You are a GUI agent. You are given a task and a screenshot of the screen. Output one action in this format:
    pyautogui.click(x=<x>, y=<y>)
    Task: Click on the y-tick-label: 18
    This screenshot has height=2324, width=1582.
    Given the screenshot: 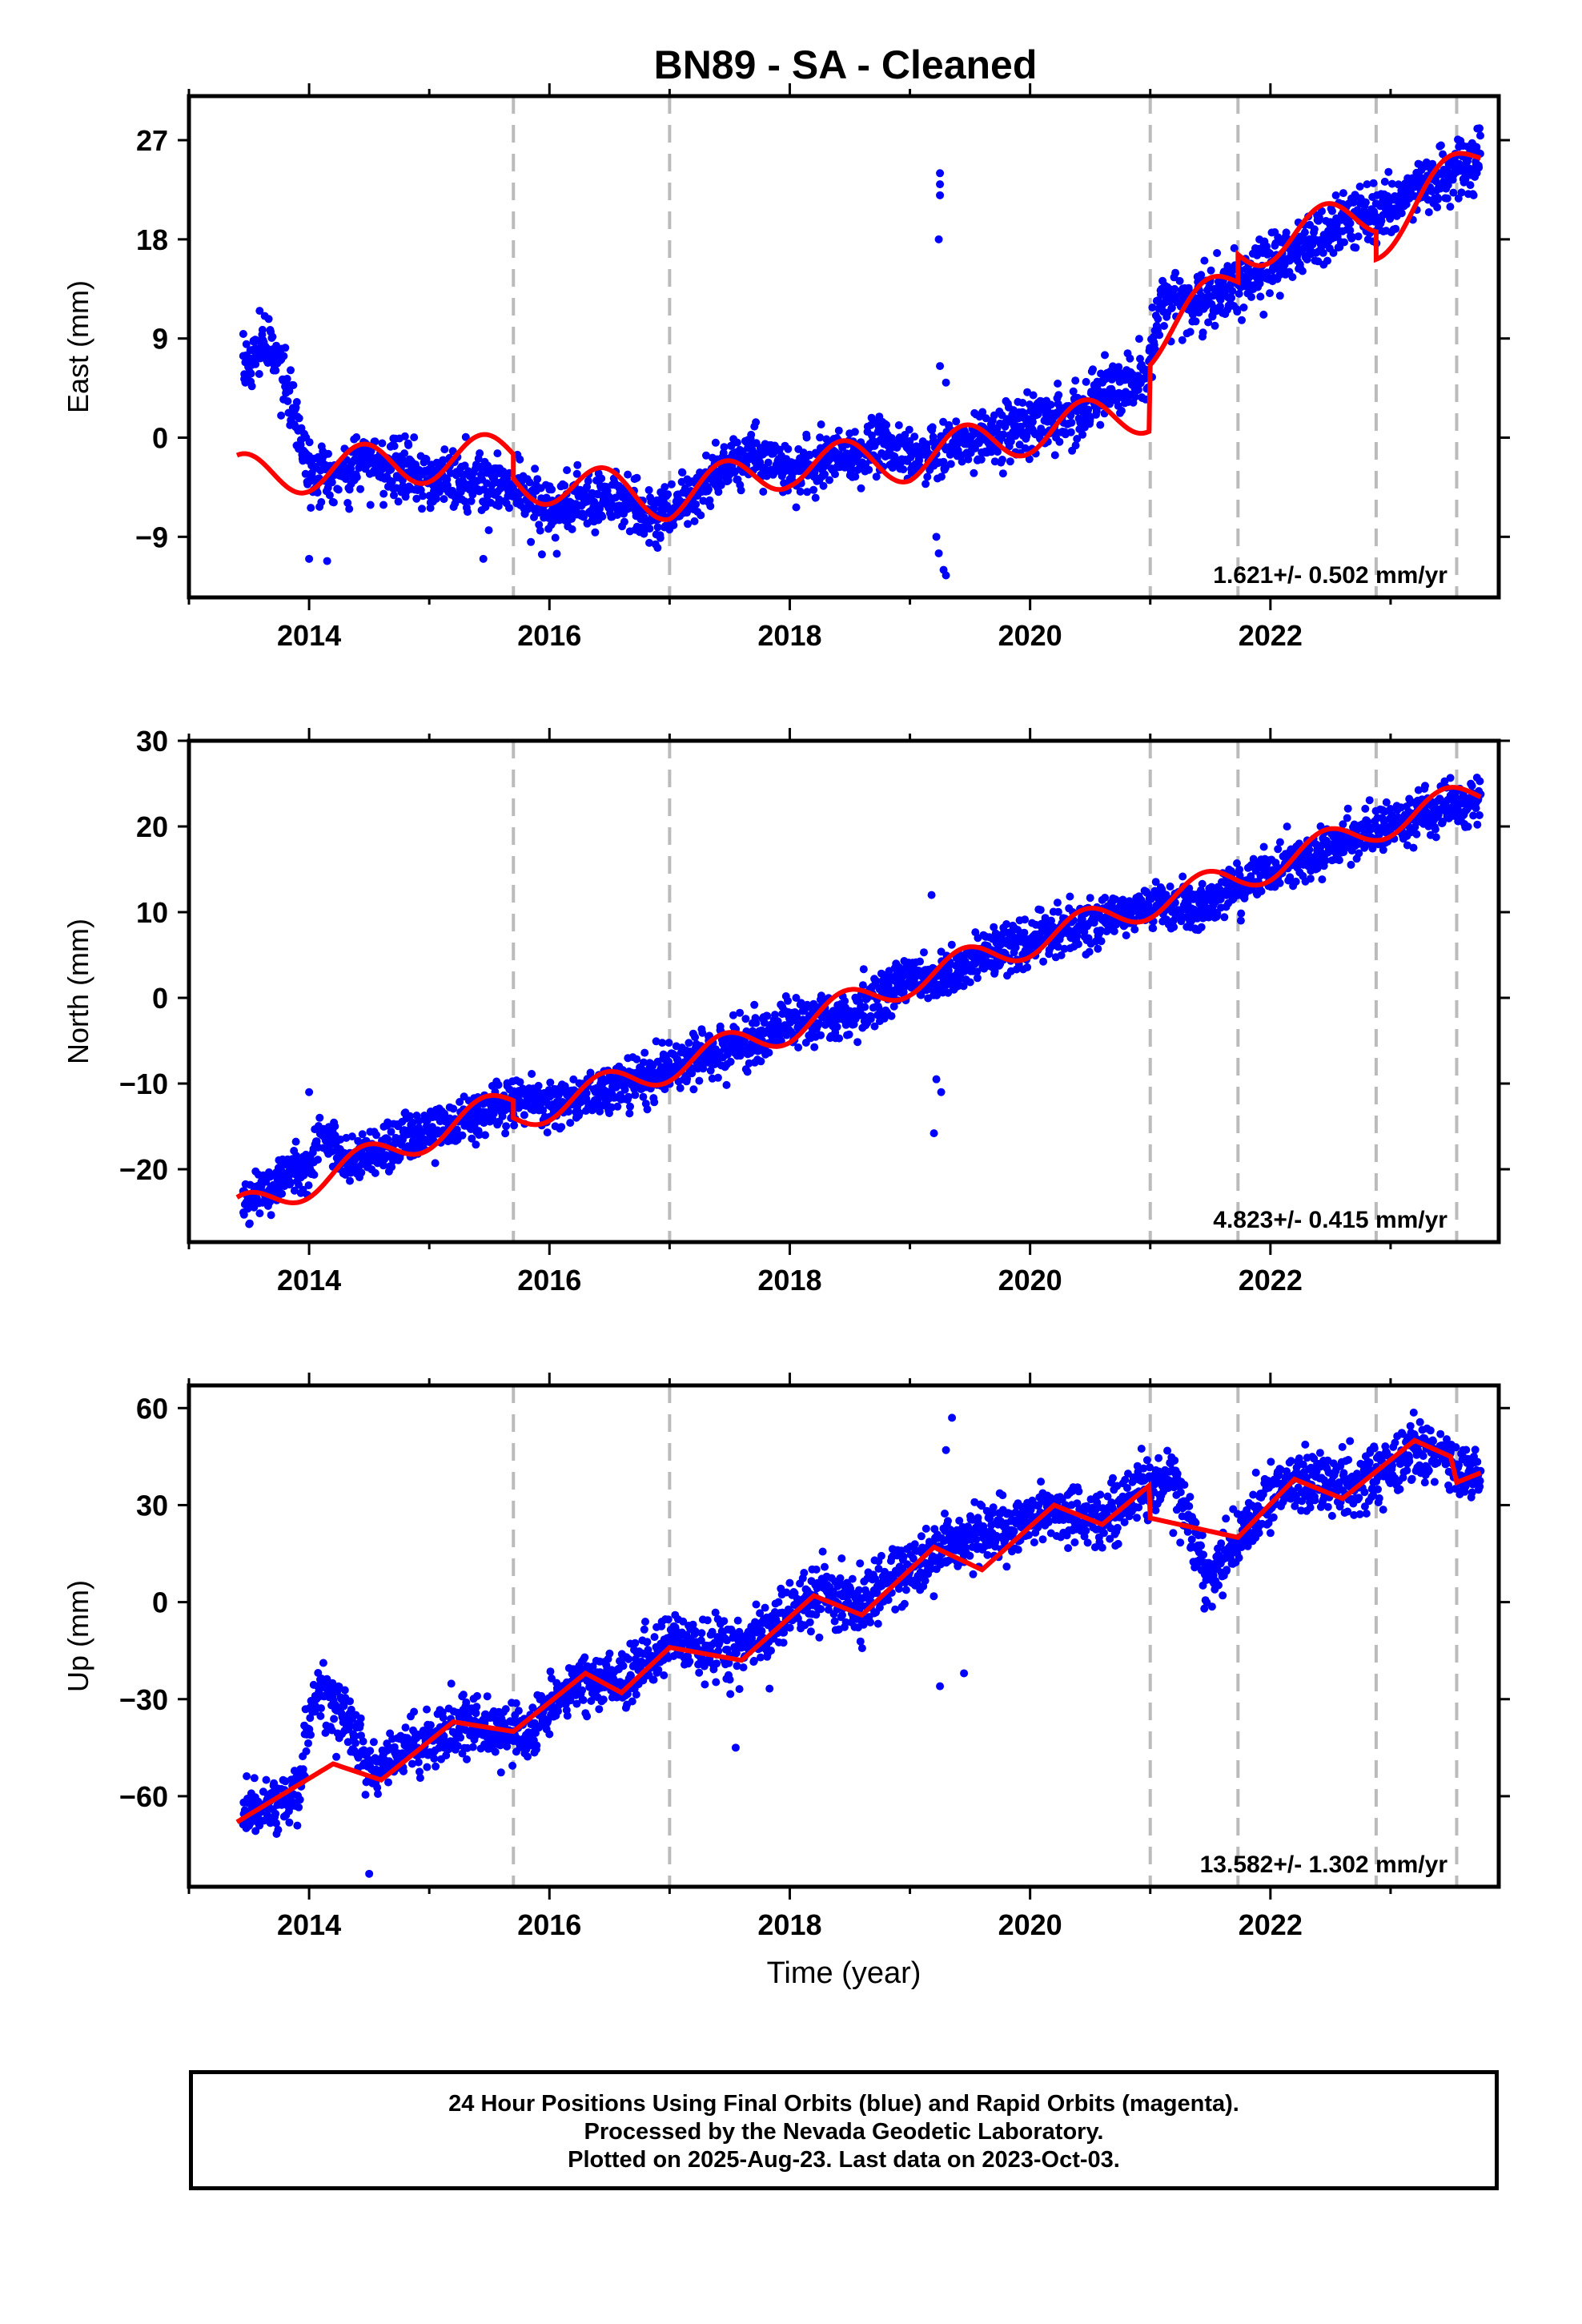 What is the action you would take?
    pyautogui.click(x=152, y=239)
    